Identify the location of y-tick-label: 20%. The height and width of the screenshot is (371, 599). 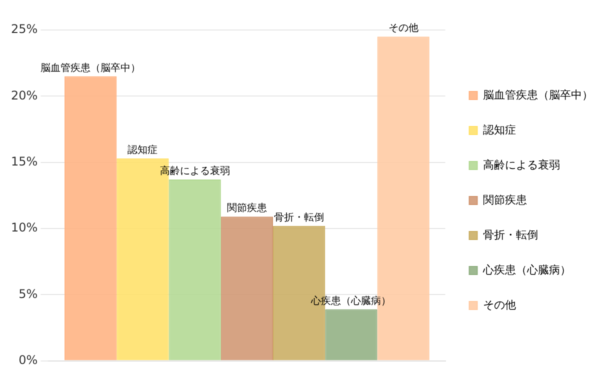
(24, 95).